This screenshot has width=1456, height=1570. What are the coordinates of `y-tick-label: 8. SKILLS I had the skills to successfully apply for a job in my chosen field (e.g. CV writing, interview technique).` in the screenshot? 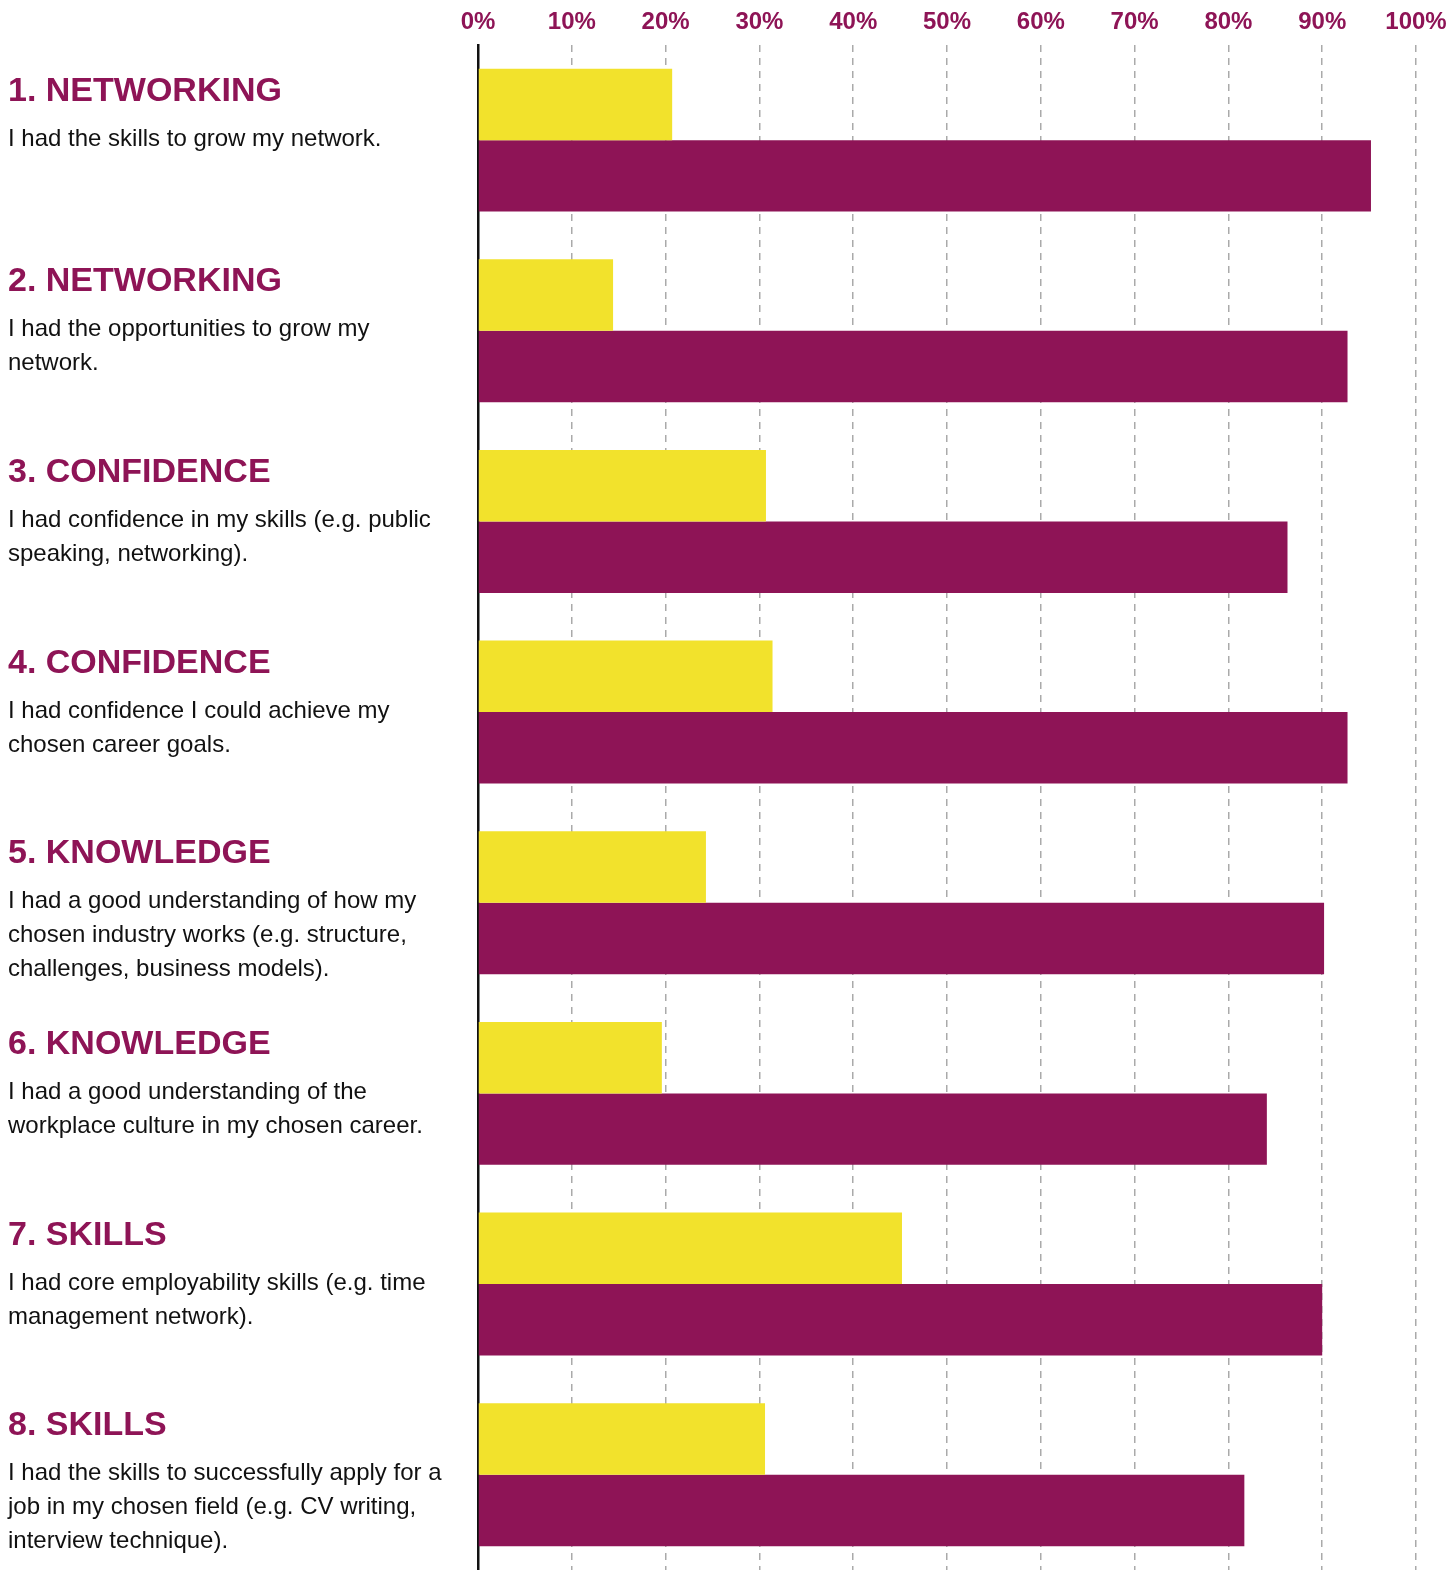 It's located at (225, 1479).